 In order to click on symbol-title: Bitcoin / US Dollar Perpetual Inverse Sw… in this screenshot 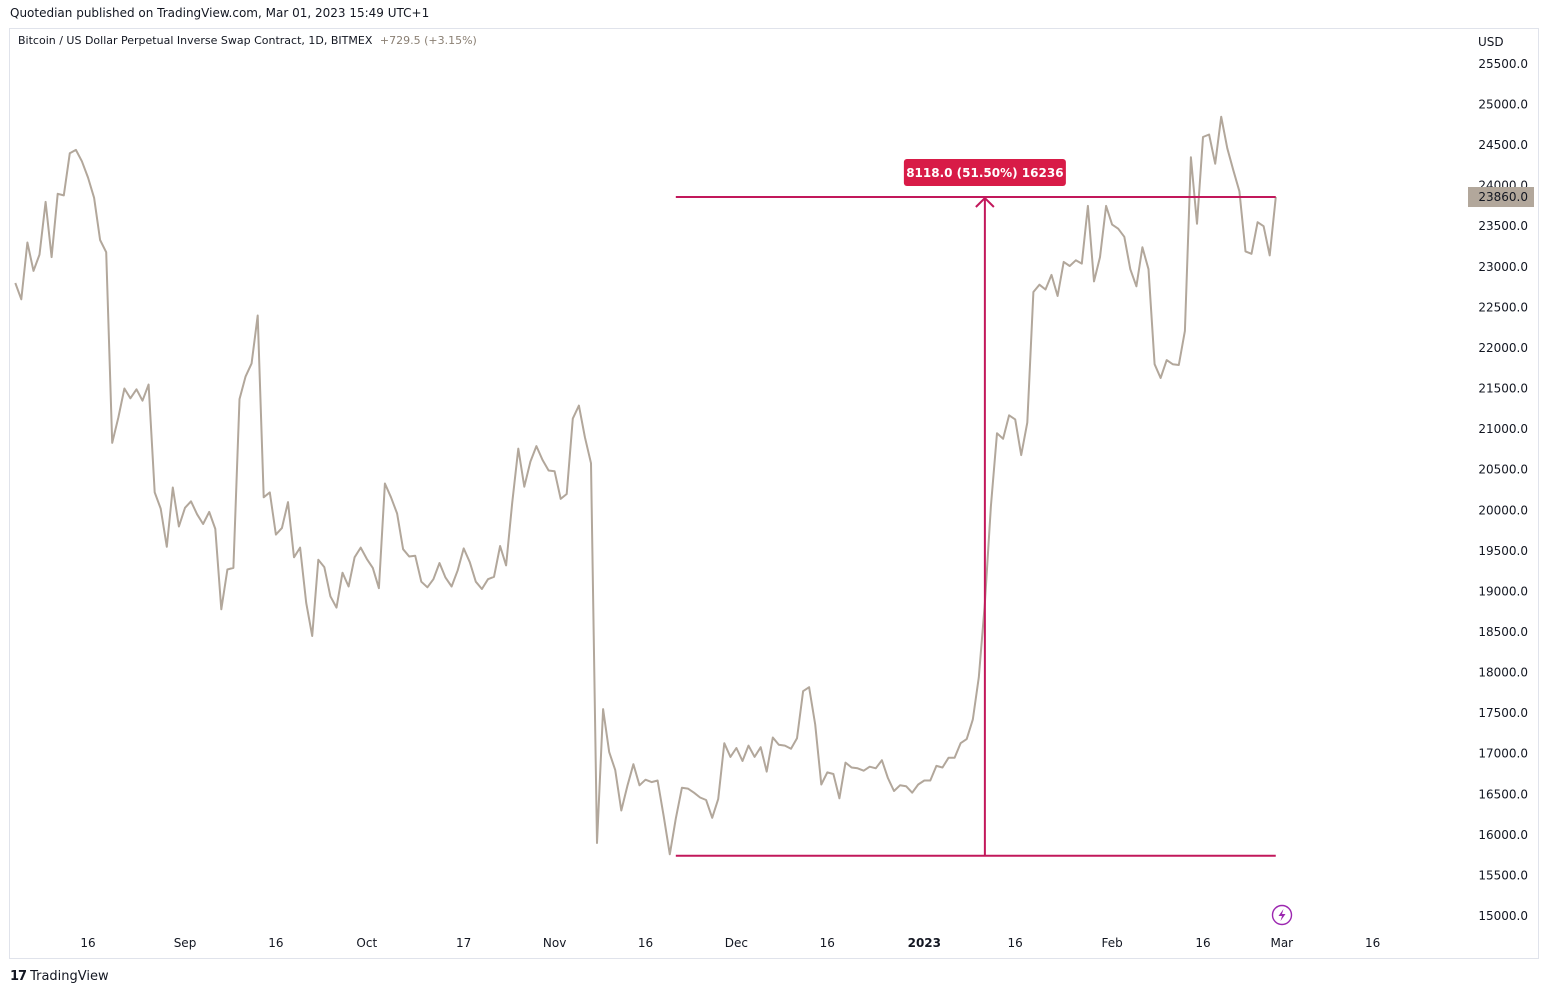, I will do `click(195, 40)`.